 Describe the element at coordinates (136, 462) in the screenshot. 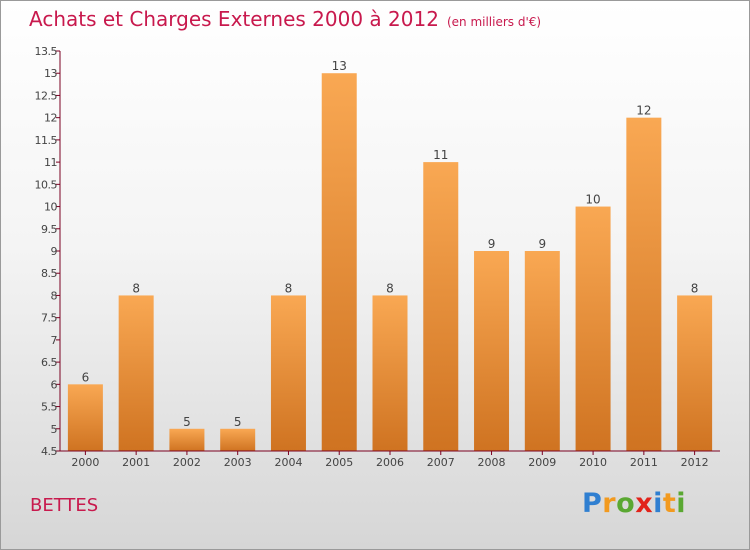

I see `x-tick-label: 2001` at that location.